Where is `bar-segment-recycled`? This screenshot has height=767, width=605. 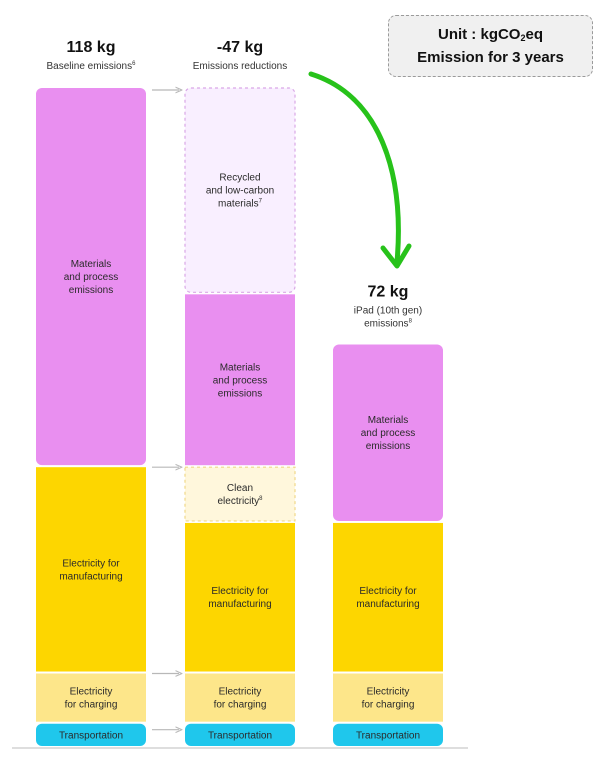 bar-segment-recycled is located at coordinates (240, 190).